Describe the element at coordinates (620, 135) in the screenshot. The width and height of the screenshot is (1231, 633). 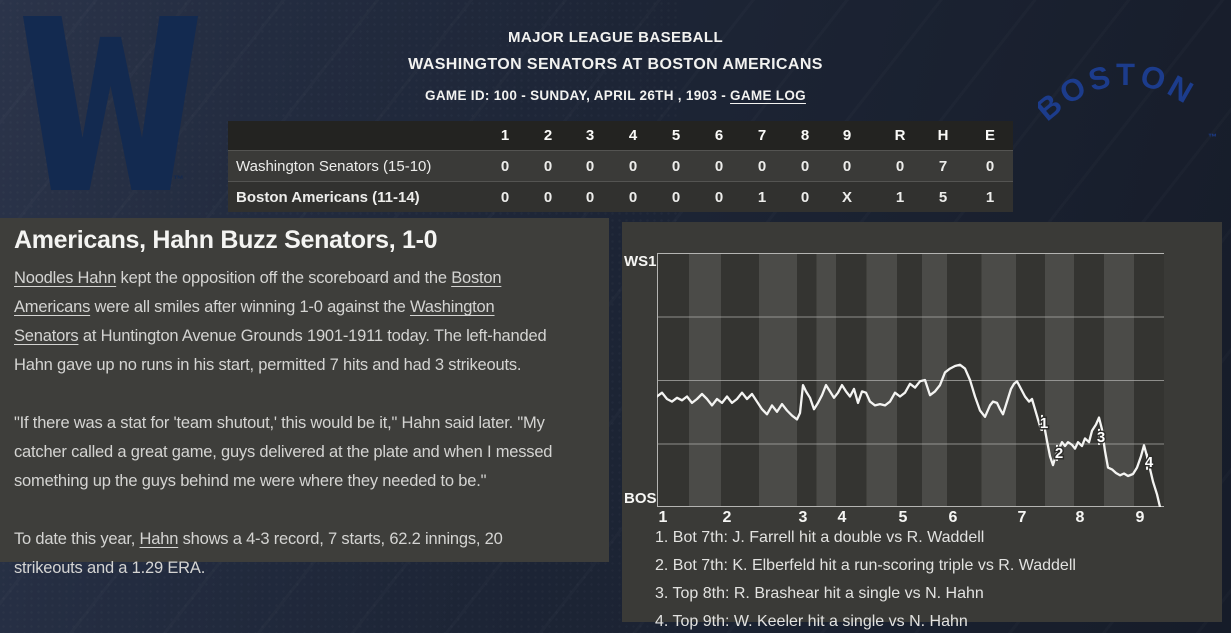
I see `box-score-header-row: 1 2 3 4 5 6 7 8 9 R H E` at that location.